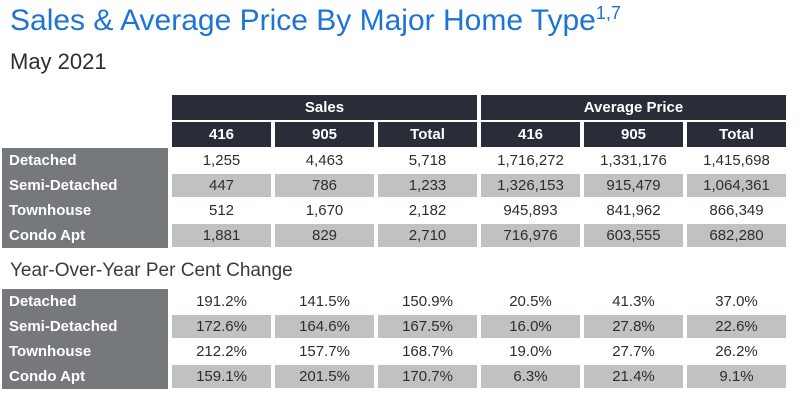 This screenshot has height=403, width=808. What do you see at coordinates (427, 160) in the screenshot?
I see `value-cell: 5,718` at bounding box center [427, 160].